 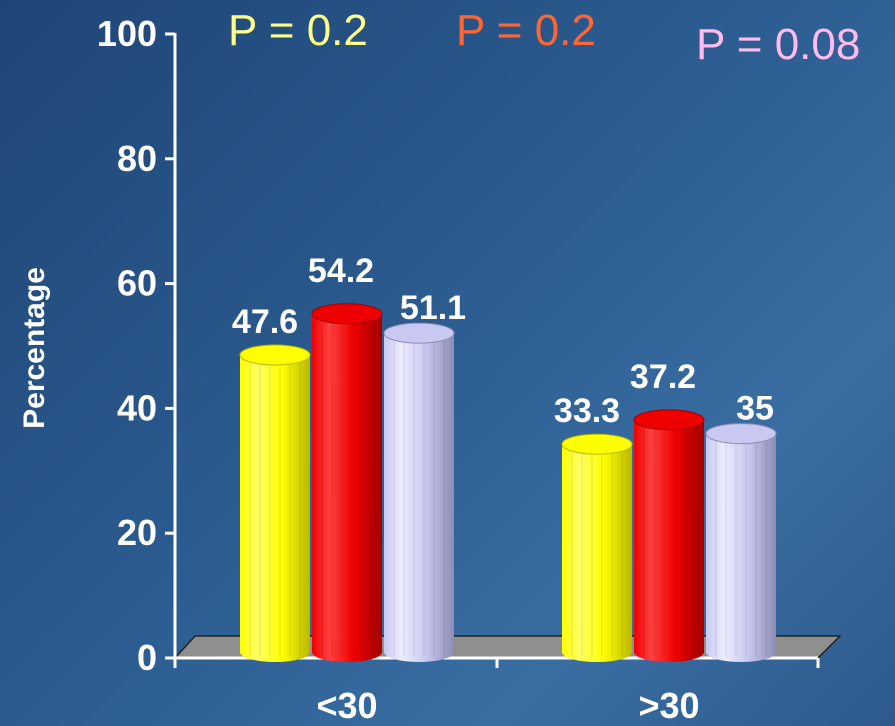 What do you see at coordinates (137, 158) in the screenshot?
I see `y-tick-label-80: 80` at bounding box center [137, 158].